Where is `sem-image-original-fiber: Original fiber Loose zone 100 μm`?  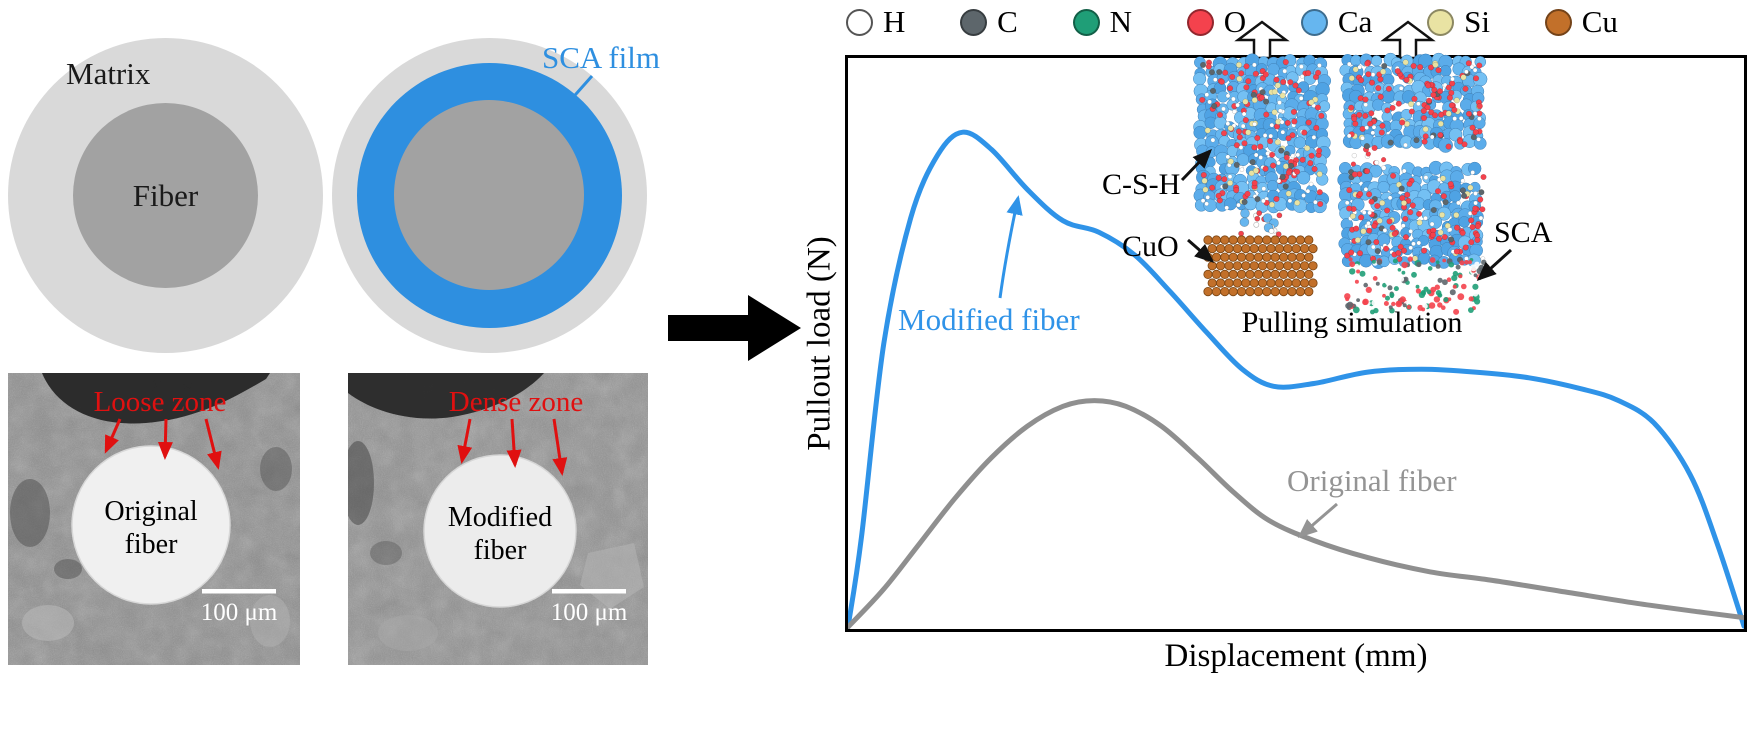 sem-image-original-fiber: Original fiber Loose zone 100 μm is located at coordinates (154, 519).